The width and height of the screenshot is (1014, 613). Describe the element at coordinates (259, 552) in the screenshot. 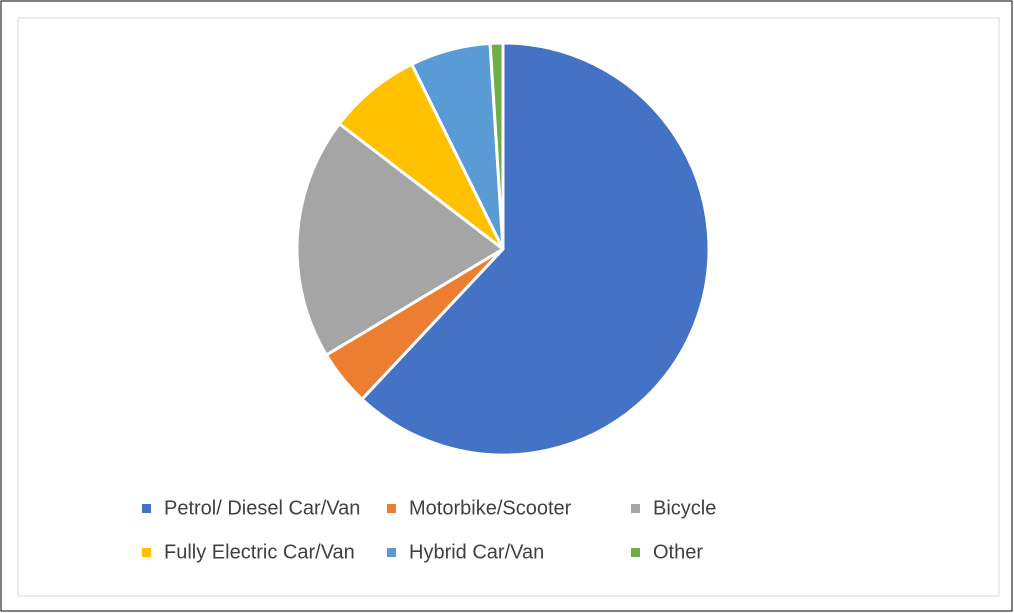

I see `legend-label: Fully Electric Car/Van` at that location.